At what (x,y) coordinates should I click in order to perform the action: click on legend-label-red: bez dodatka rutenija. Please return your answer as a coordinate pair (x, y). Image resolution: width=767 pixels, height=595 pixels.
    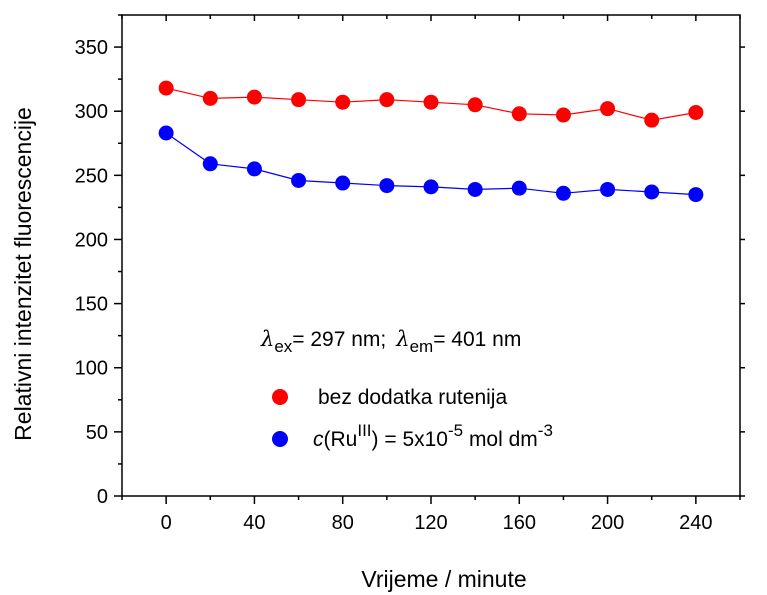
    Looking at the image, I should click on (412, 397).